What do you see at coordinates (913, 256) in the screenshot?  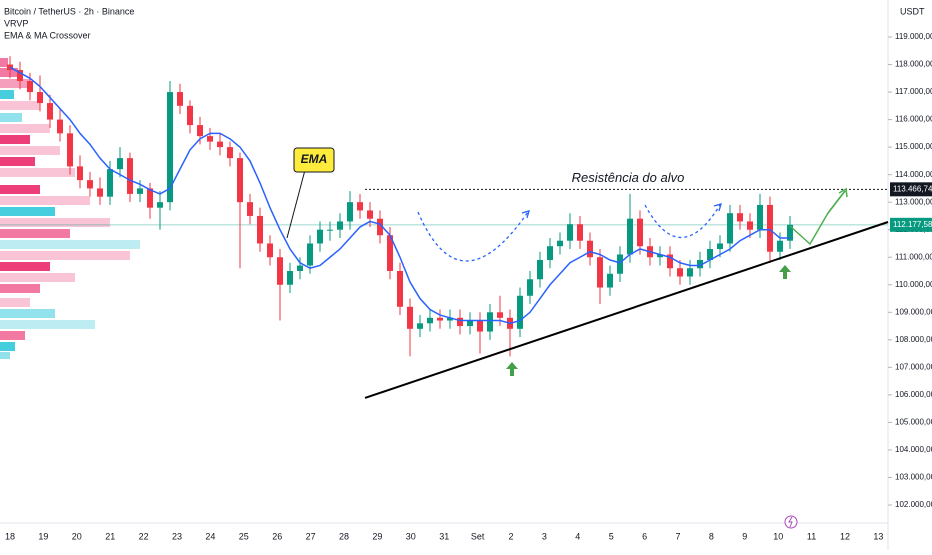 I see `y-tick-label: 111.000,00` at bounding box center [913, 256].